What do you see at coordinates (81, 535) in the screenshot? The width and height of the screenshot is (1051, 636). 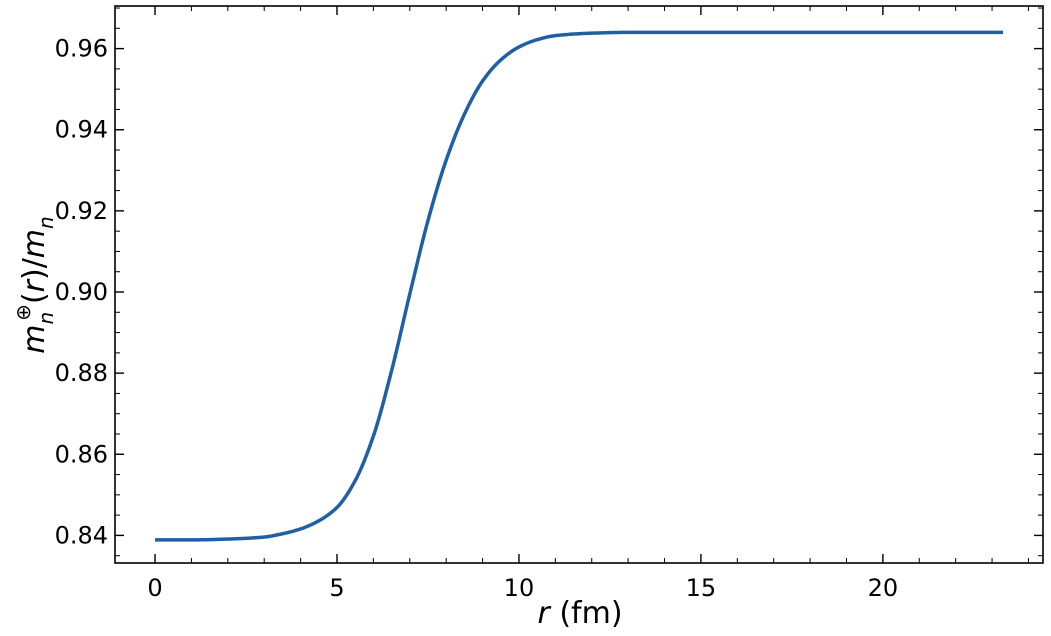 I see `y-tick-label: 0.84` at bounding box center [81, 535].